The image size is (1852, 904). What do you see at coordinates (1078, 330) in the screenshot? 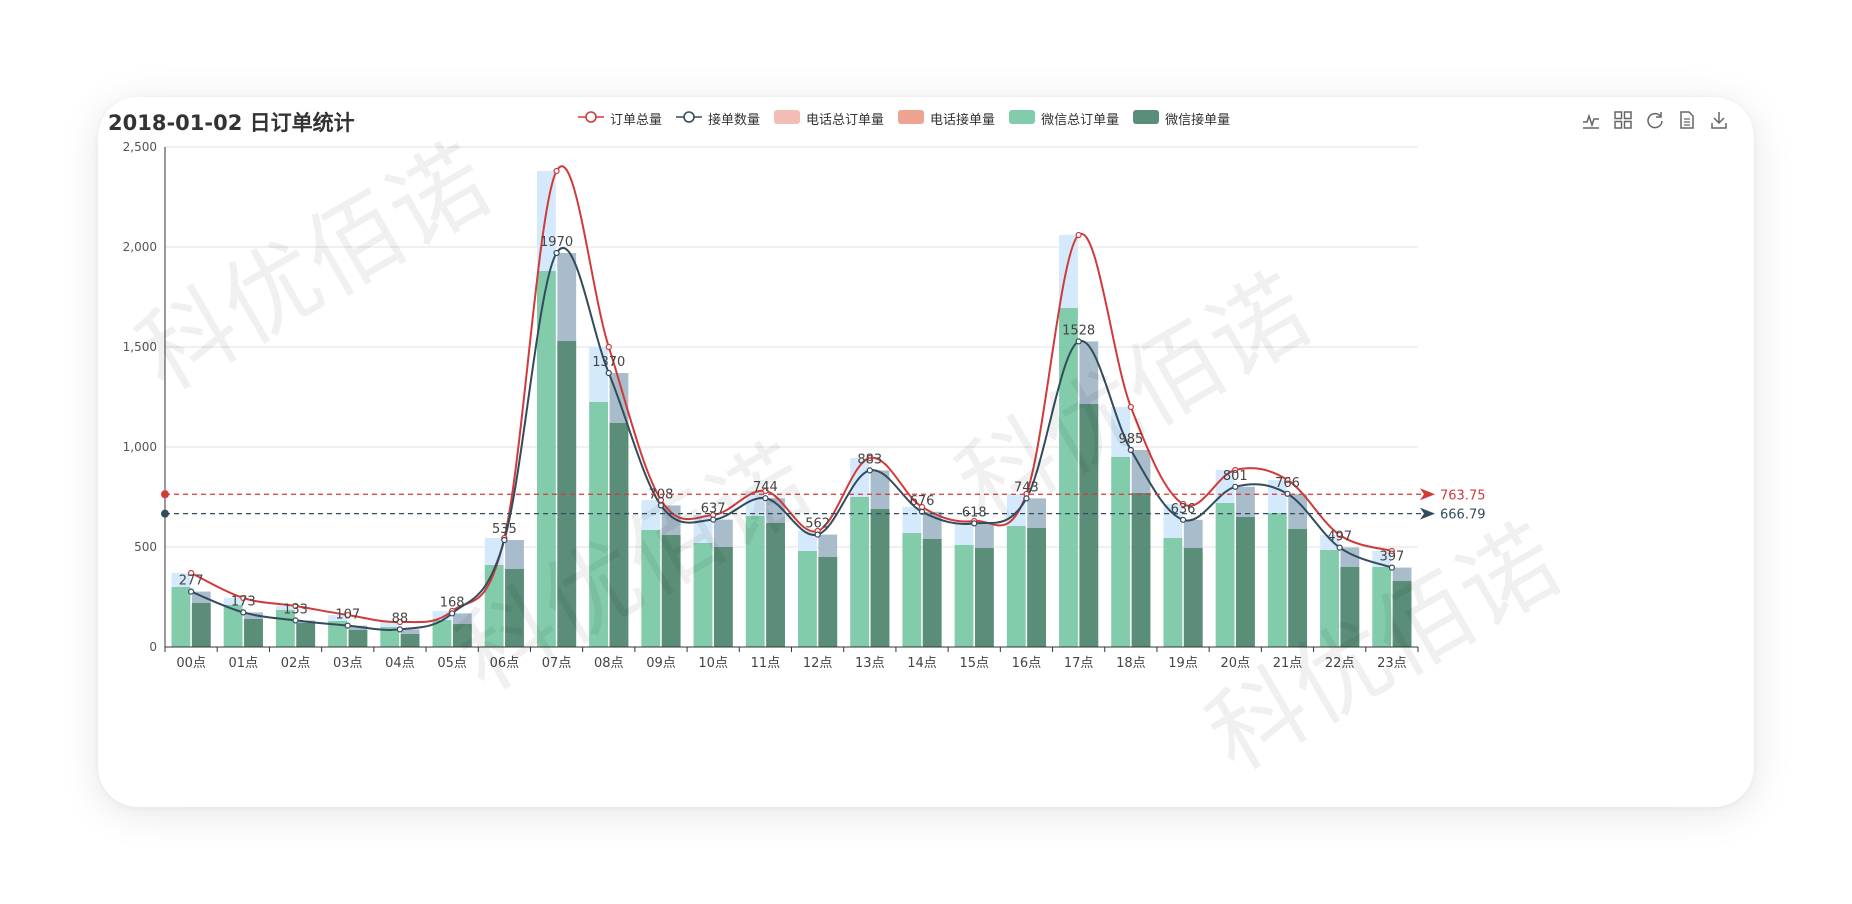
I see `data-label: 1528` at bounding box center [1078, 330].